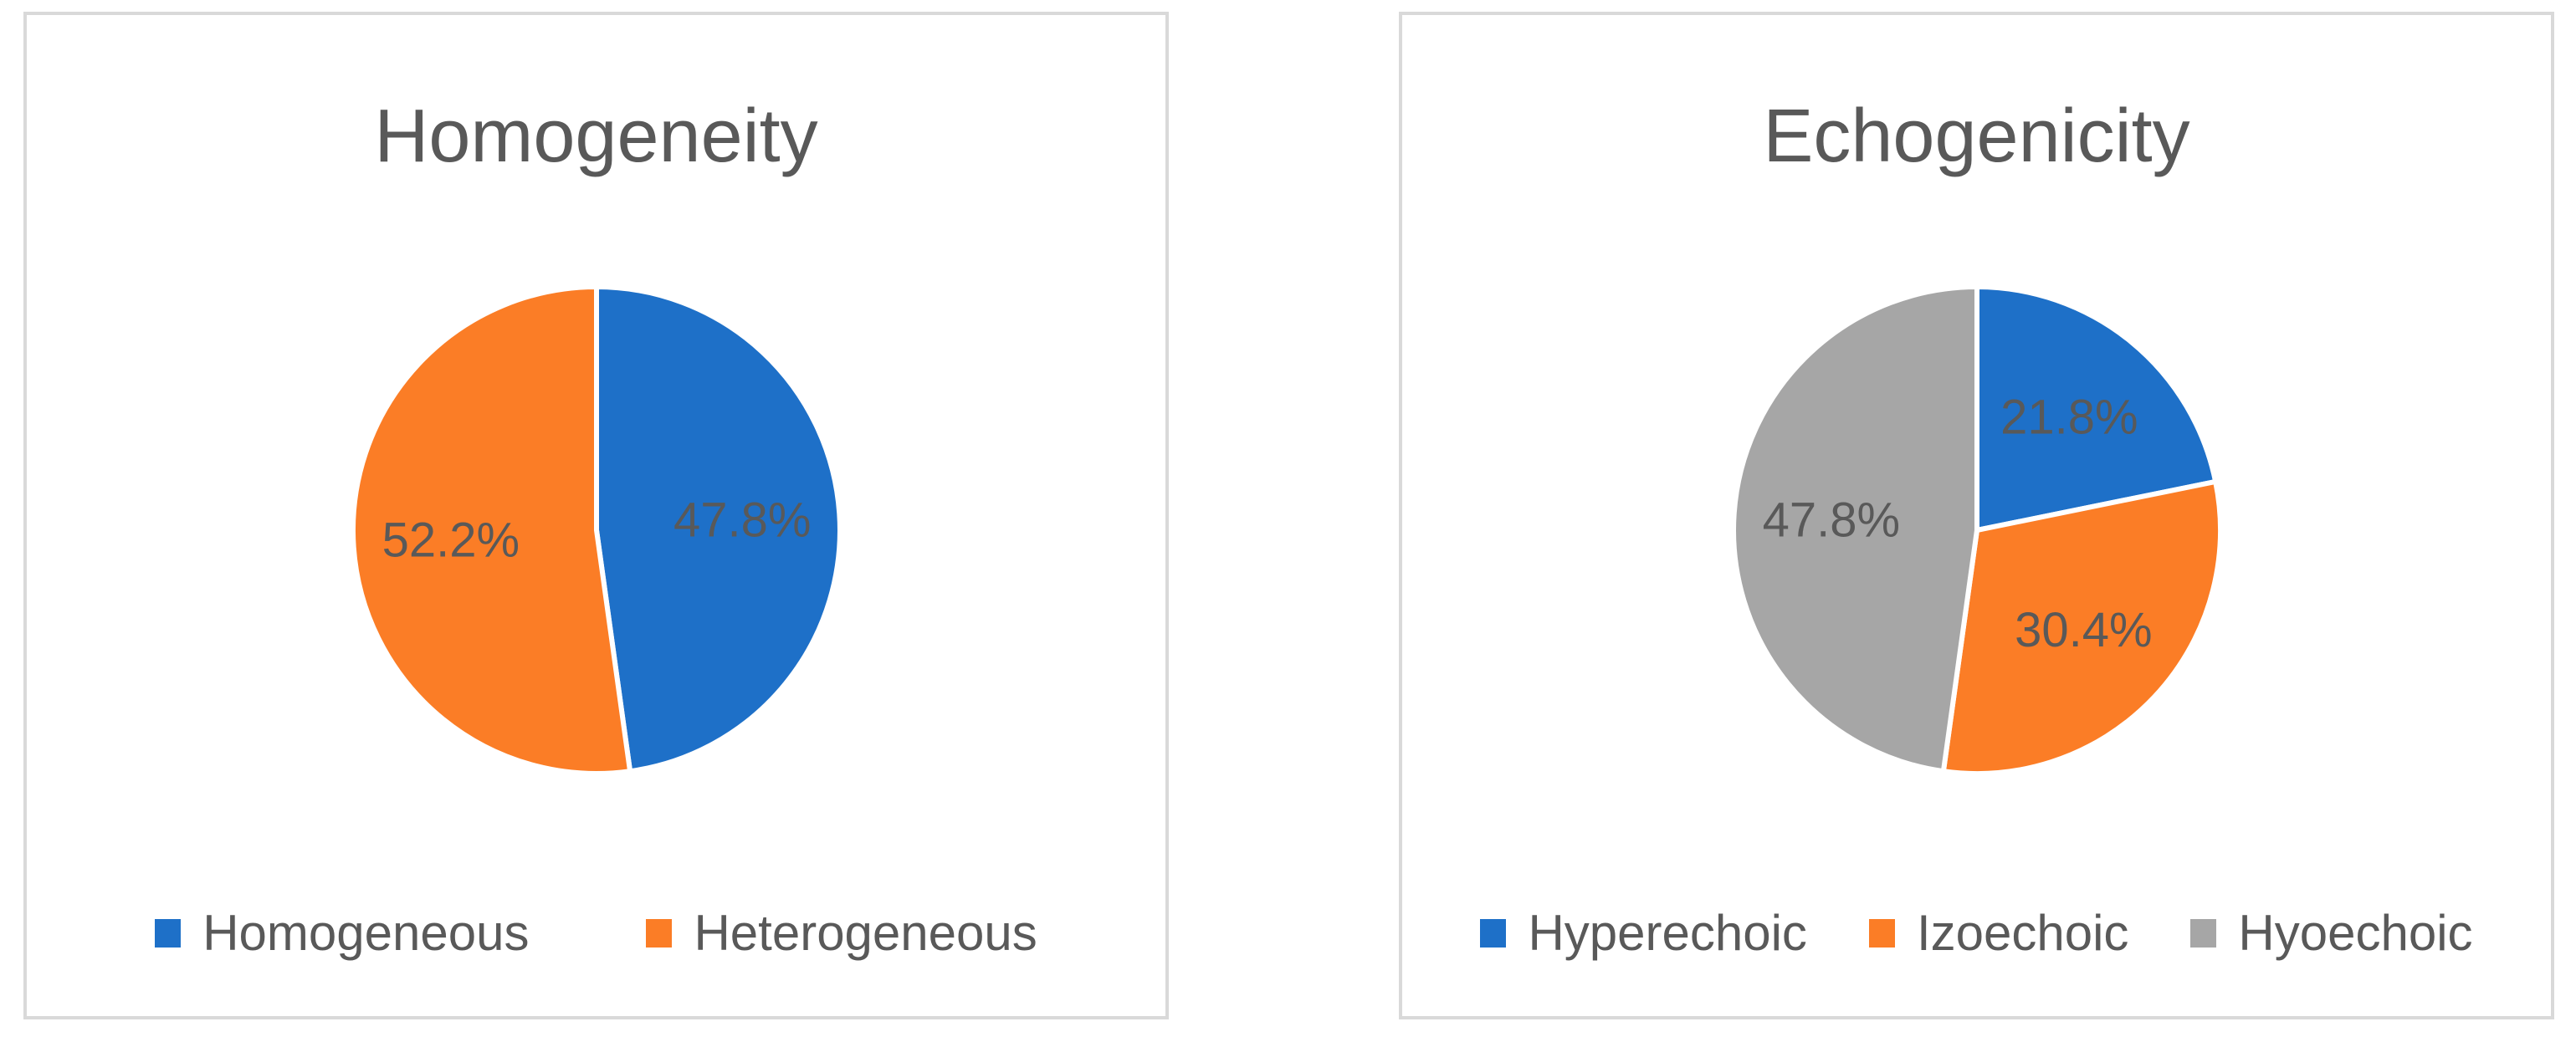  What do you see at coordinates (1977, 136) in the screenshot?
I see `chart-title-echogenicity: Echogenicity` at bounding box center [1977, 136].